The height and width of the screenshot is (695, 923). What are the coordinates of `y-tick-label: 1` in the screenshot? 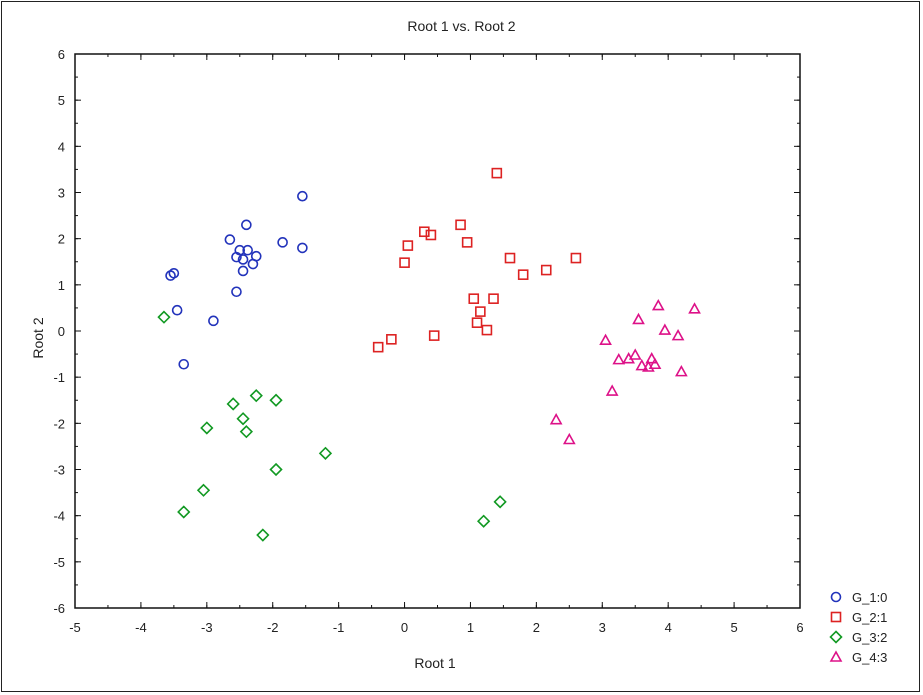 It's located at (61, 285).